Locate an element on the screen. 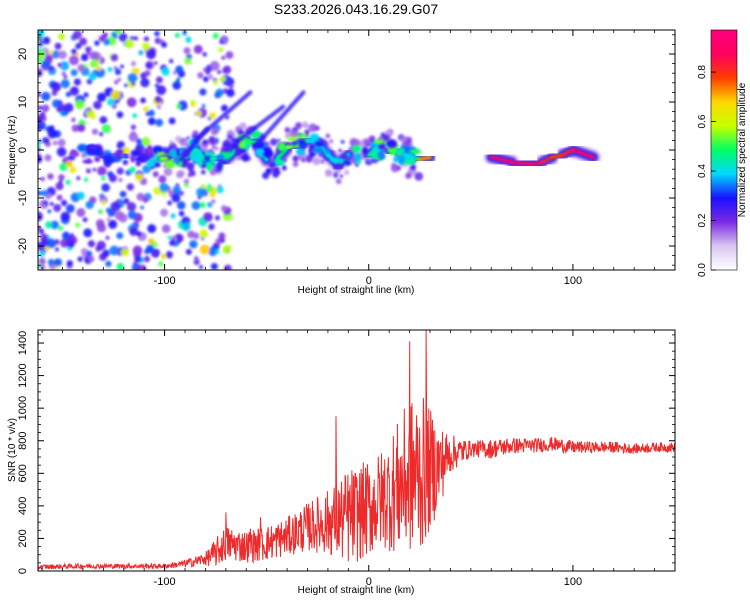 Image resolution: width=750 pixels, height=600 pixels. colorbar-tick-label: 0.6 is located at coordinates (702, 121).